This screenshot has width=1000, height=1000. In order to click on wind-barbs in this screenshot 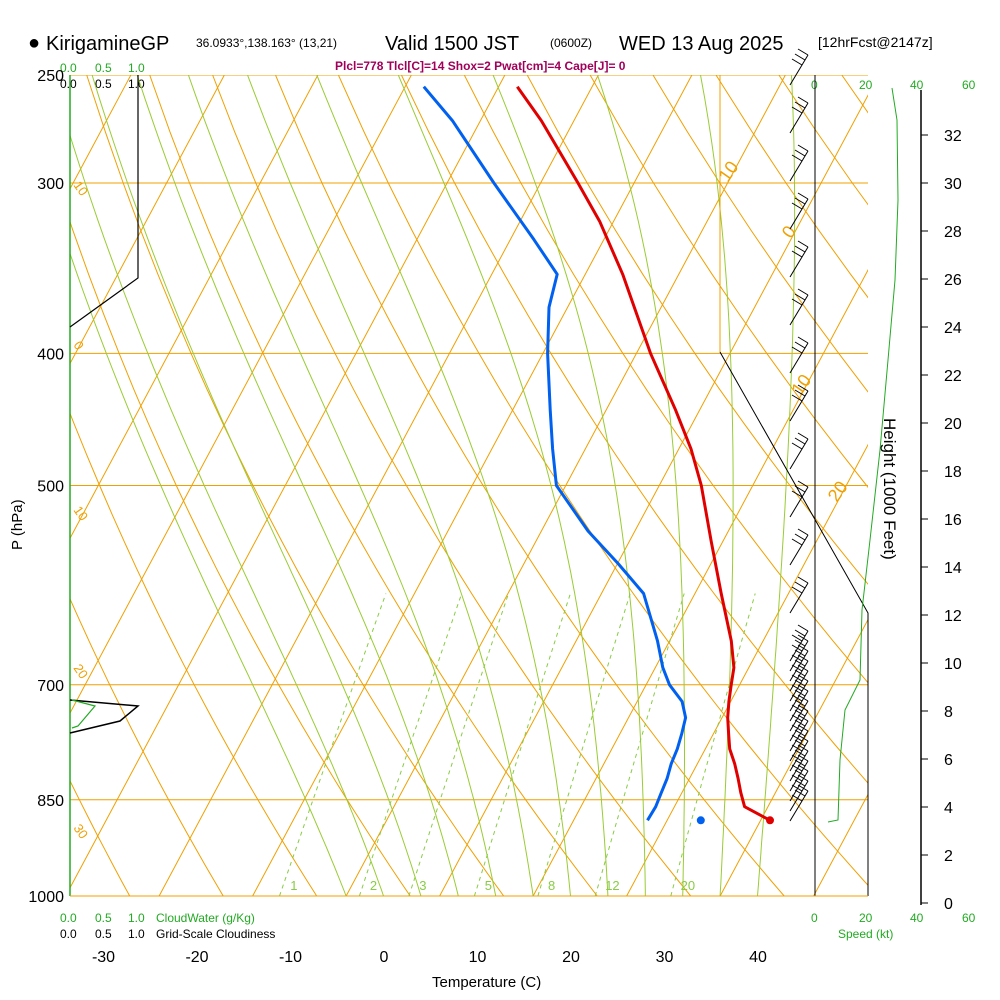, I will do `click(799, 435)`.